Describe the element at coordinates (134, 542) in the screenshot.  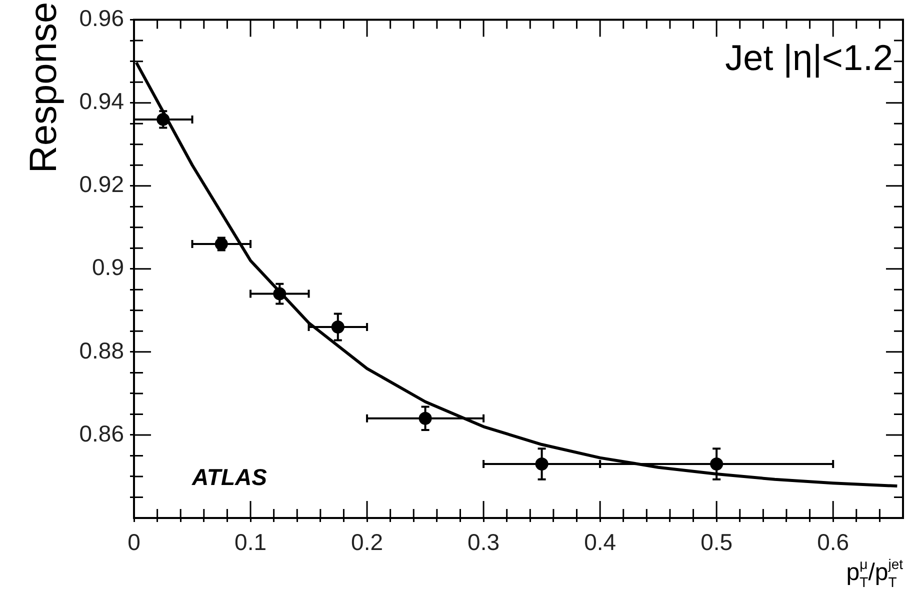
I see `x-tick-label: 0` at that location.